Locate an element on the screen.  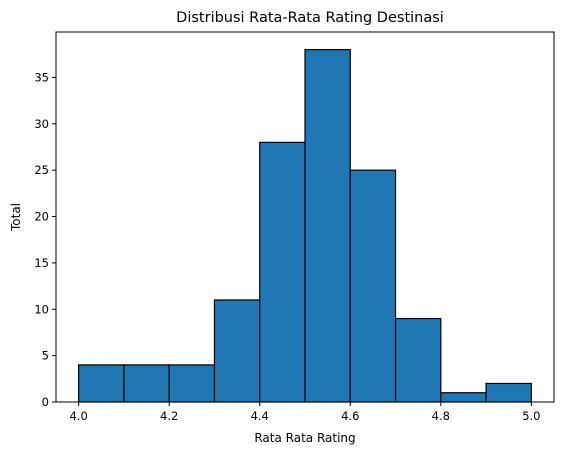
y-axis-label: Total is located at coordinates (16, 217).